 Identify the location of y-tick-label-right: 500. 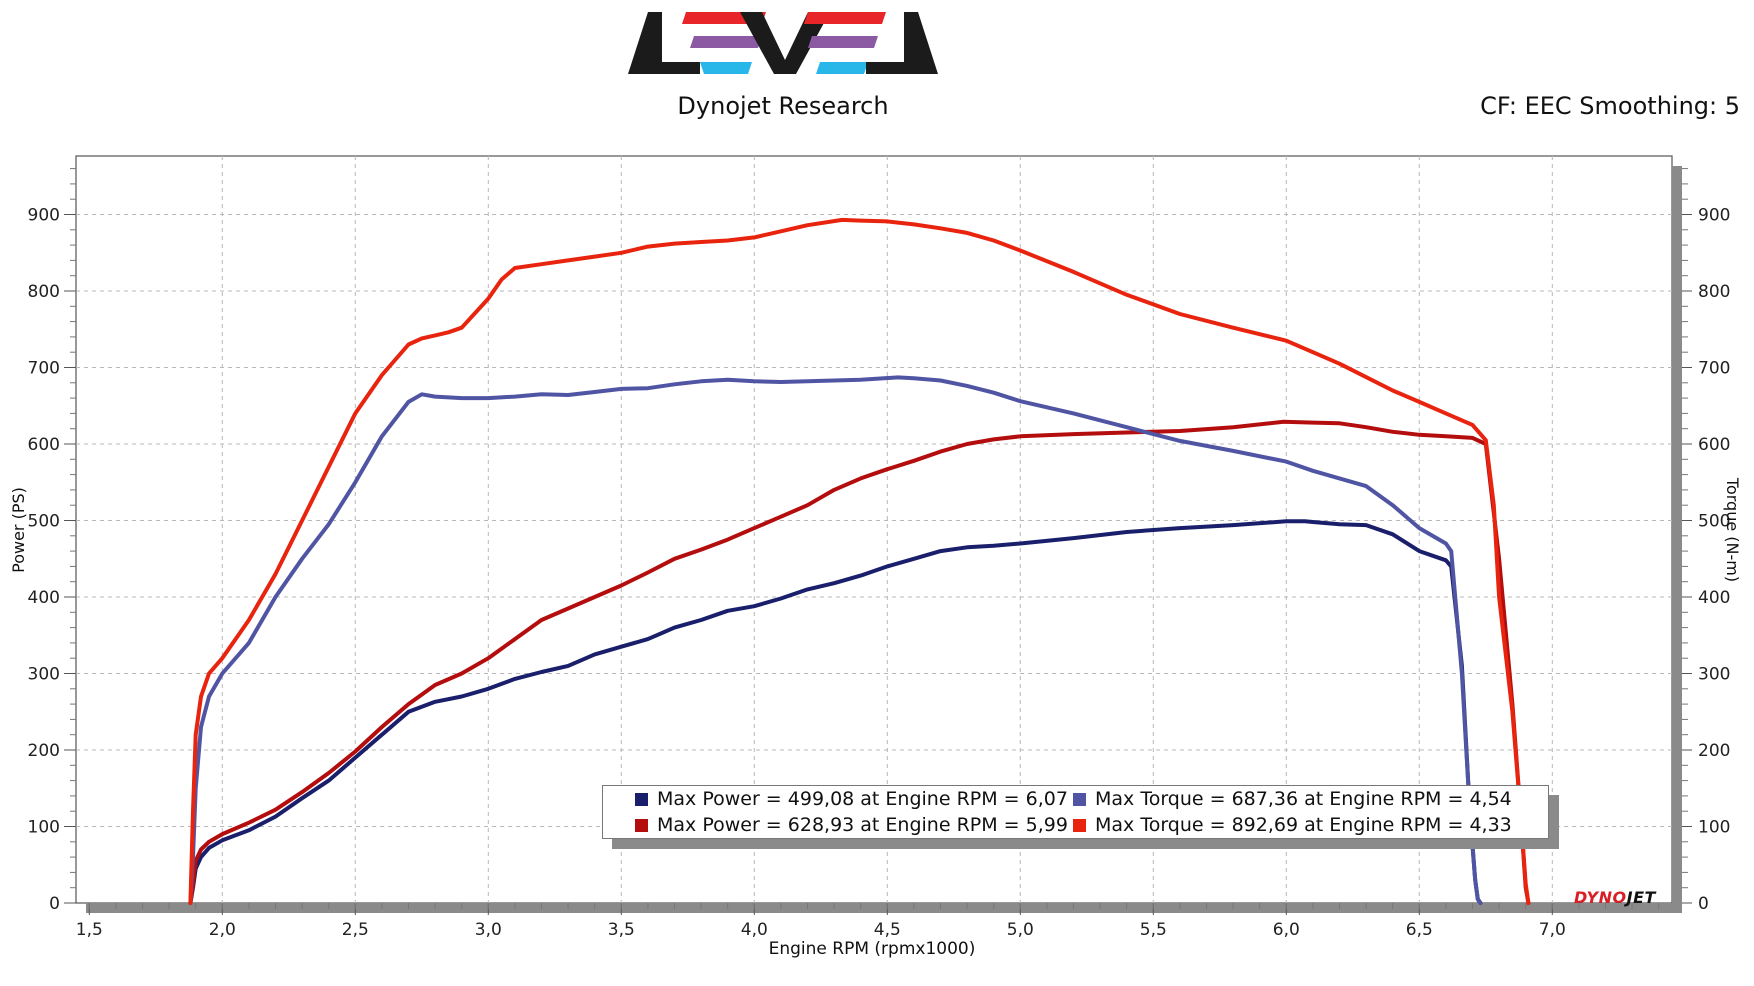
(1714, 522).